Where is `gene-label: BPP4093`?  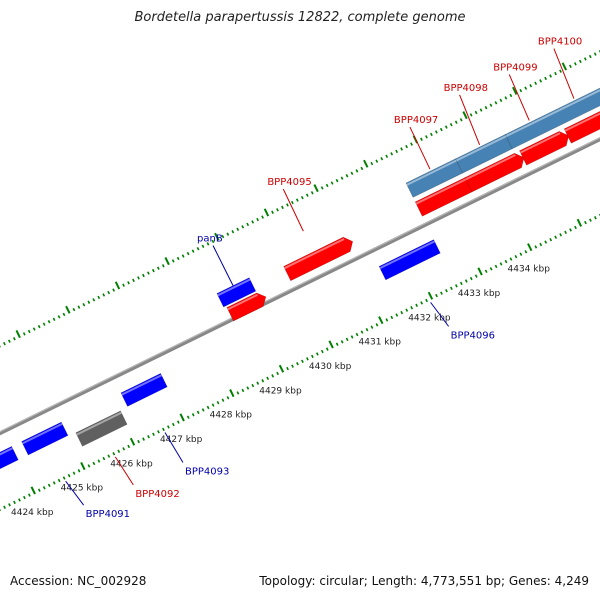
gene-label: BPP4093 is located at coordinates (207, 472).